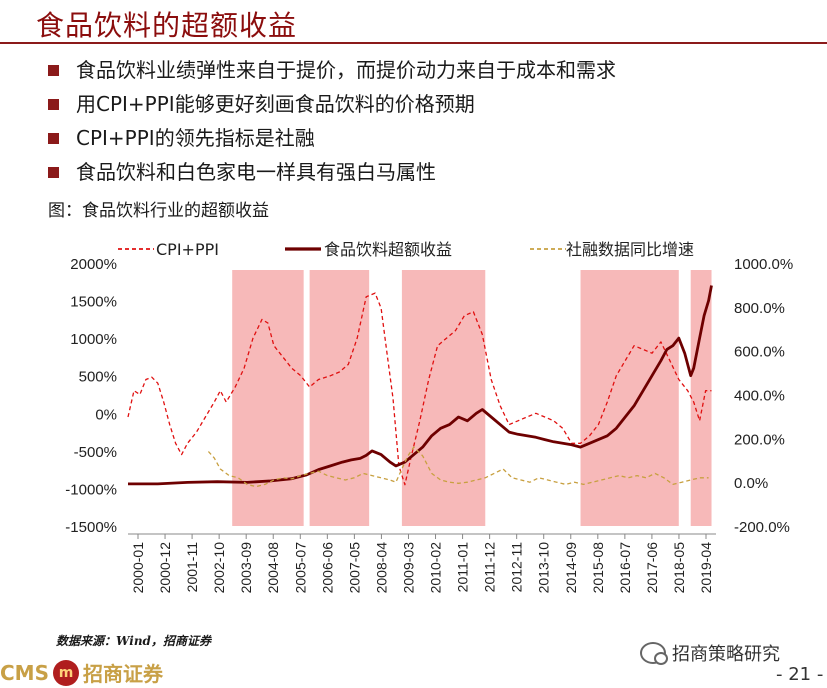 Image resolution: width=827 pixels, height=688 pixels. I want to click on y-left-tick-label: -500%, so click(95, 452).